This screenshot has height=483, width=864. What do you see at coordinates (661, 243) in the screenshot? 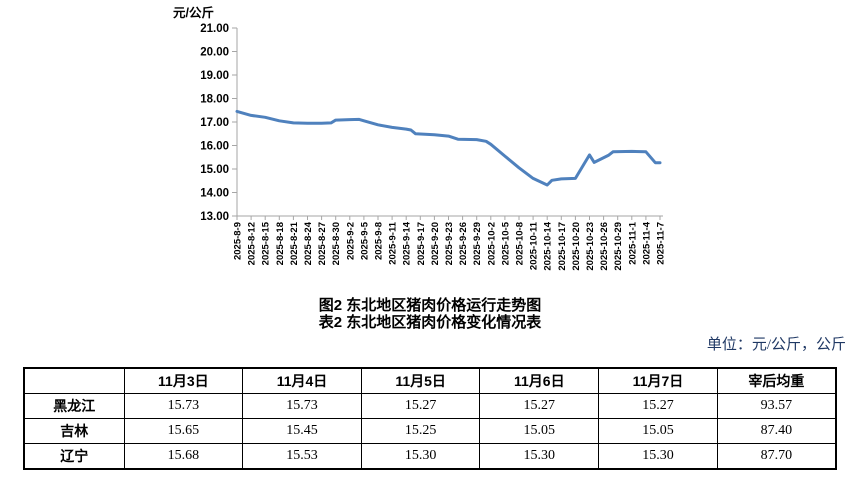
I see `x-tick-label: 2025-11-7` at bounding box center [661, 243].